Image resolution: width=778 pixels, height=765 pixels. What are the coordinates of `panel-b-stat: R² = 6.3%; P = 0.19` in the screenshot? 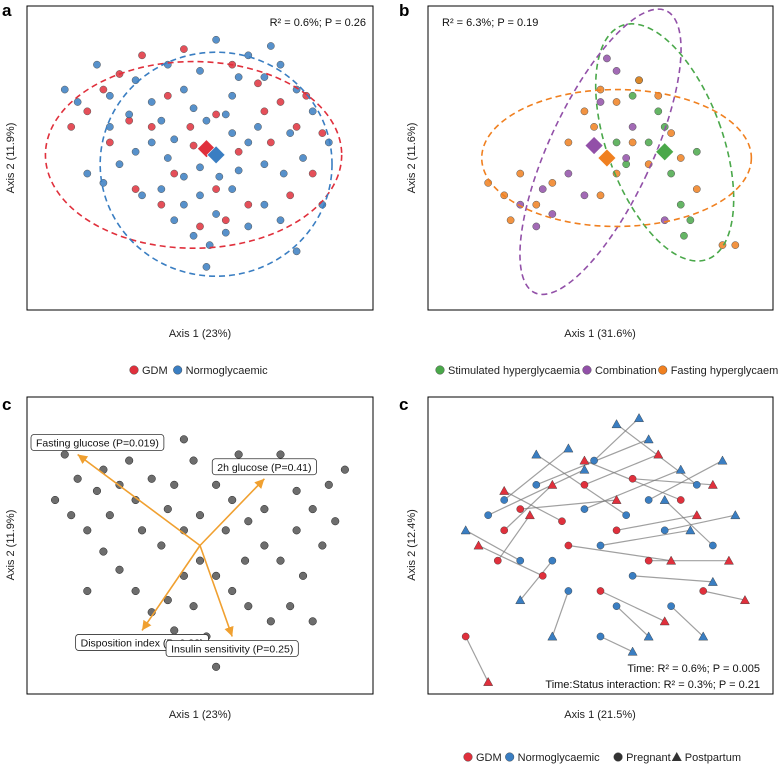 It's located at (490, 23).